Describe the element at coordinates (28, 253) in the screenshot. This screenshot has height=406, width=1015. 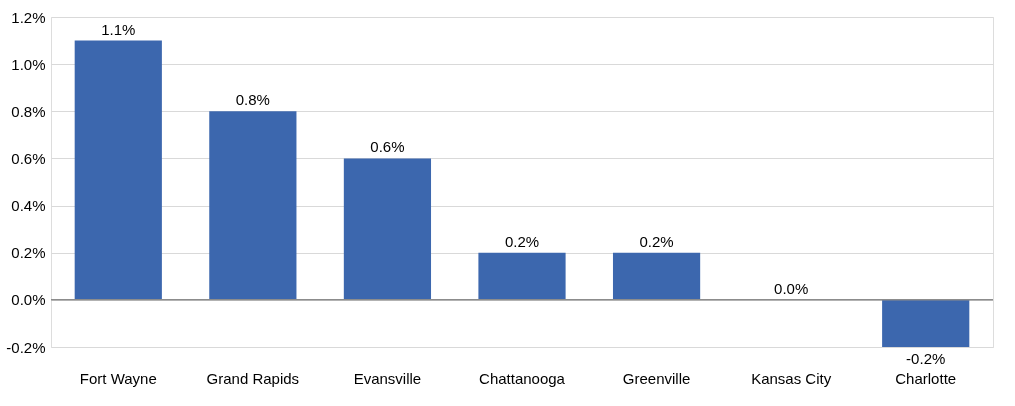
I see `y-tick-label: 0.2%` at that location.